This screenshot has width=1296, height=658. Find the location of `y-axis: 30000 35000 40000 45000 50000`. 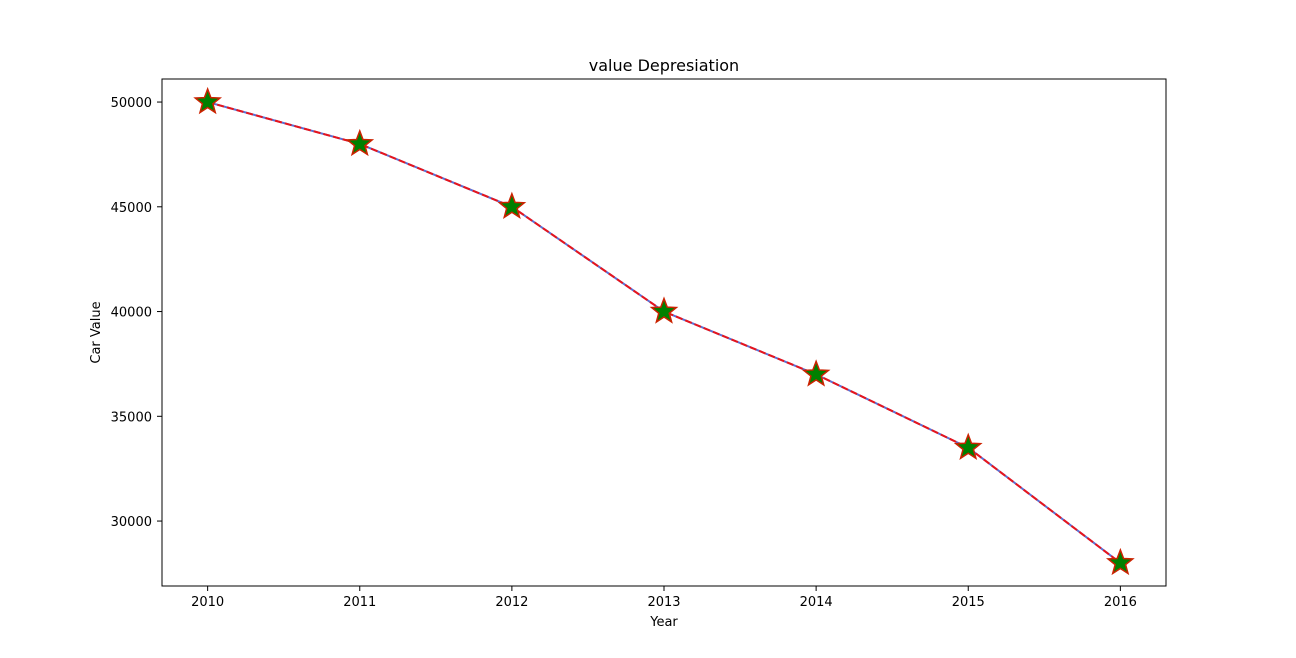

y-axis: 30000 35000 40000 45000 50000 is located at coordinates (136, 313).